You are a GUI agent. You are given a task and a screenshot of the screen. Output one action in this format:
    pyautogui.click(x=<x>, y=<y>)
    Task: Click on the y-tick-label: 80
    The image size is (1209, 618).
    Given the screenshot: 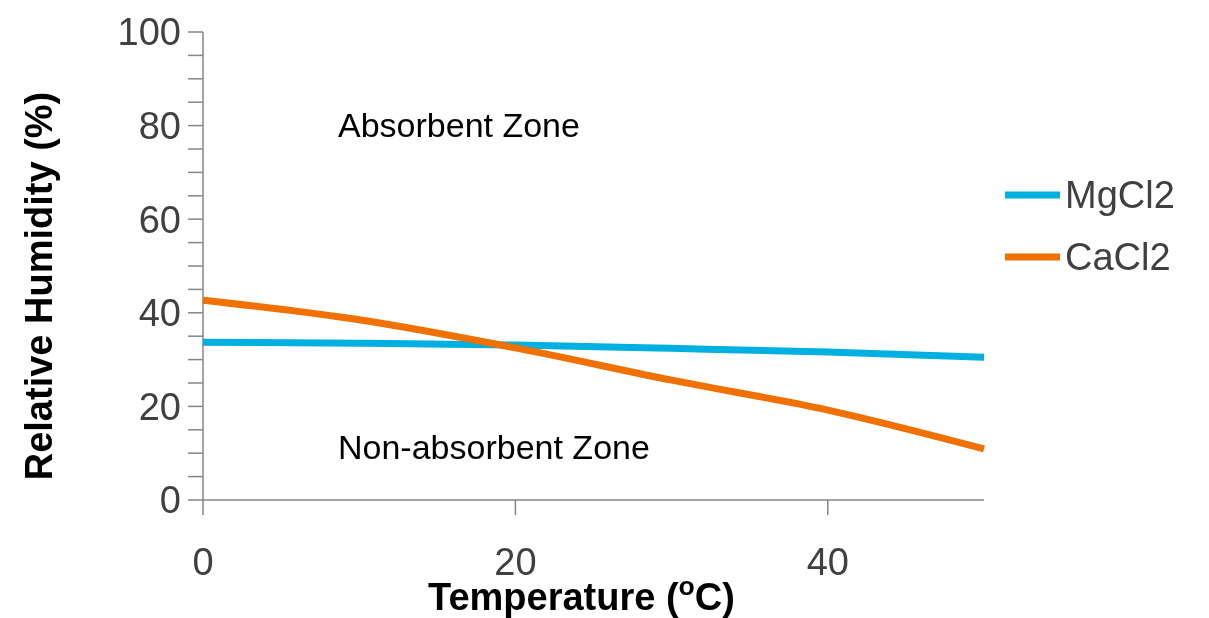 What is the action you would take?
    pyautogui.click(x=159, y=125)
    